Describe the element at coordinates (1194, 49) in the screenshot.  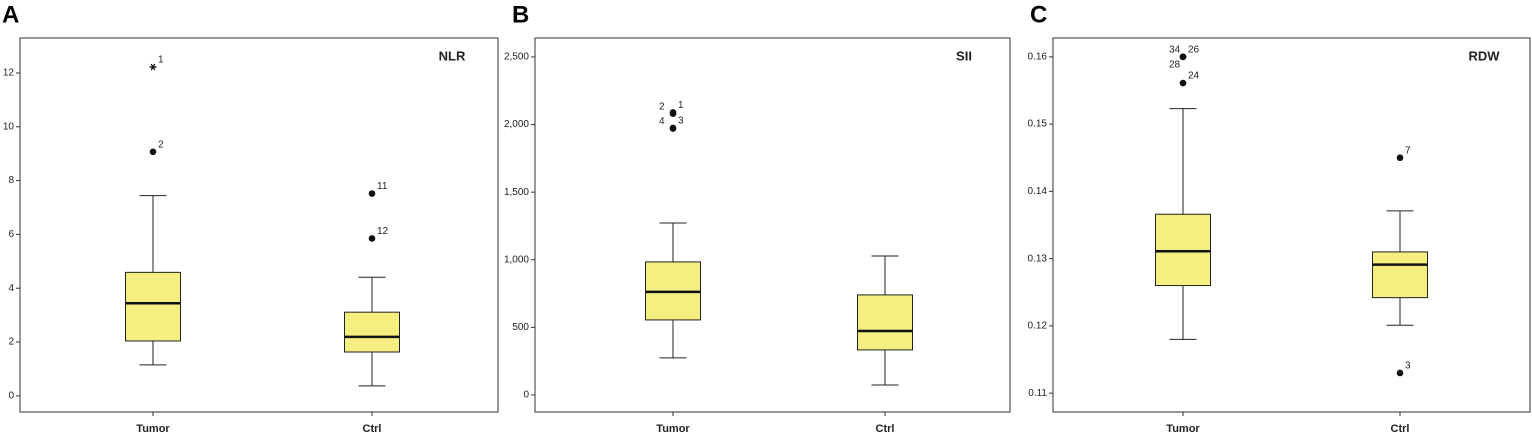
I see `outlier-label: 26` at that location.